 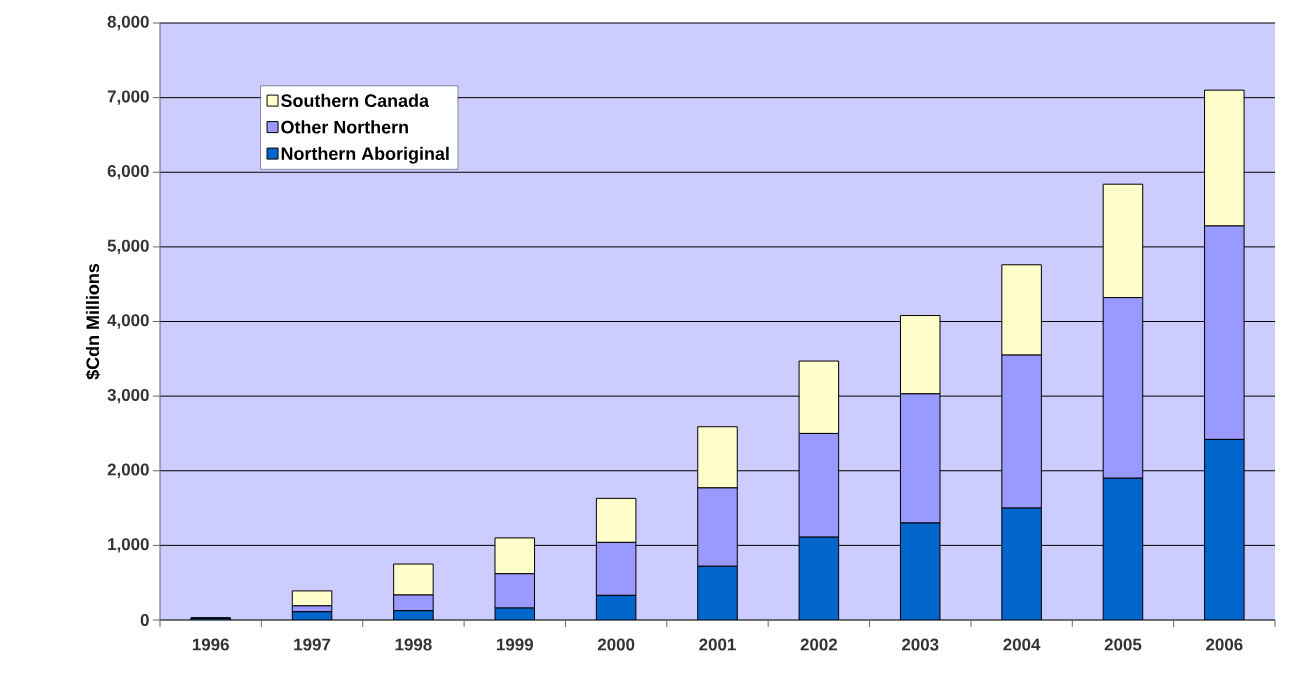 What do you see at coordinates (413, 644) in the screenshot?
I see `x-tick-label: 1998` at bounding box center [413, 644].